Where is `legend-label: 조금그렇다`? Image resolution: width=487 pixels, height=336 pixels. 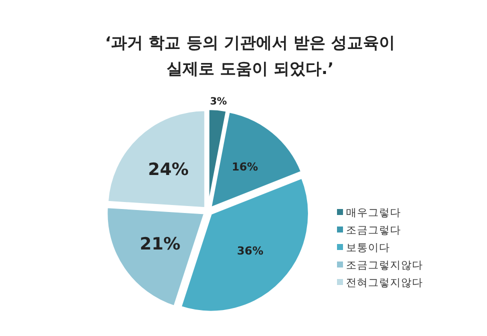
legend-label: 조금그렇다 is located at coordinates (373, 230).